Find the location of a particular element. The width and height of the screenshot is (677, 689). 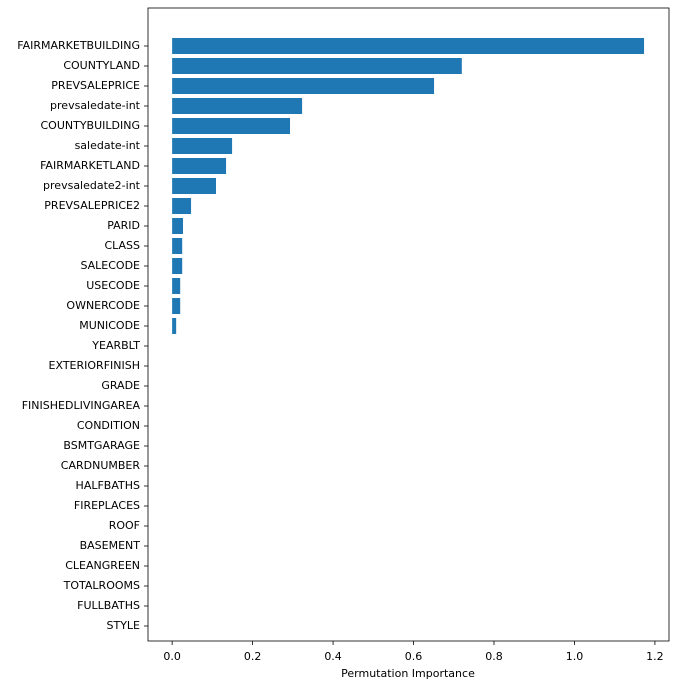

x-tick-label: 0.4 is located at coordinates (333, 656).